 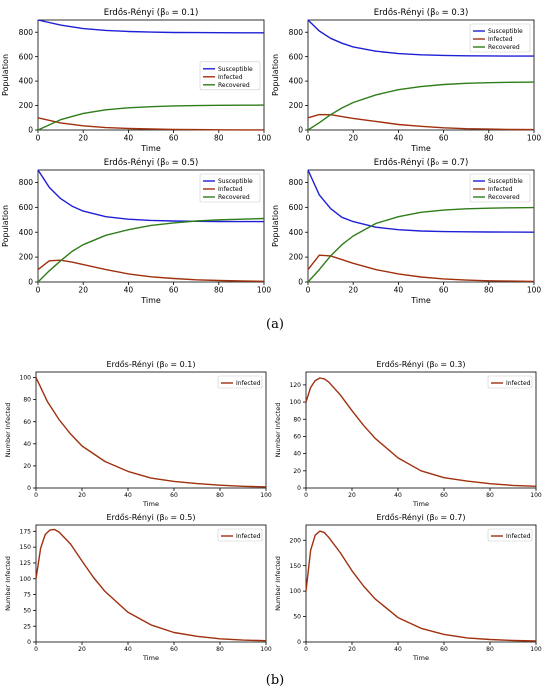 What do you see at coordinates (297, 419) in the screenshot?
I see `y-tick-label: 80` at bounding box center [297, 419].